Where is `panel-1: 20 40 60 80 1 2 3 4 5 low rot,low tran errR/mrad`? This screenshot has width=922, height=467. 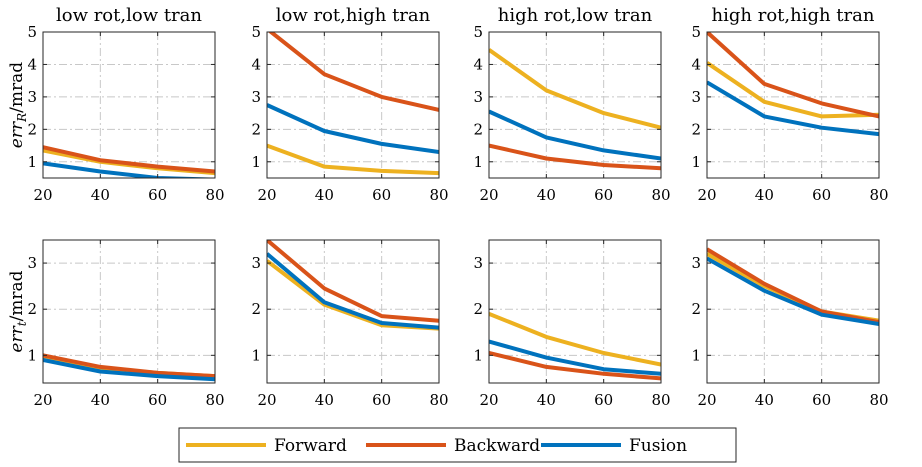
panel-1: 20 40 60 80 1 2 3 4 5 low rot,low tran errR/mrad is located at coordinates (116, 104).